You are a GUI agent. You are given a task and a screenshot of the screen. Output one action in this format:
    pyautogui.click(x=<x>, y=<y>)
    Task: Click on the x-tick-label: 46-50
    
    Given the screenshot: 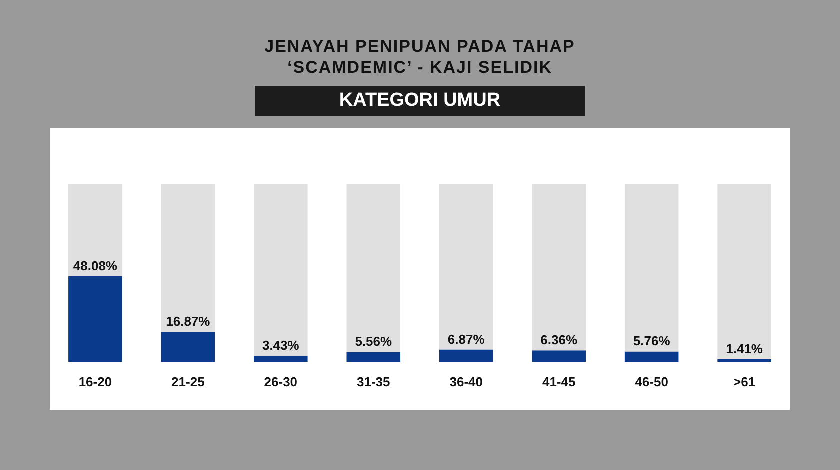 What is the action you would take?
    pyautogui.click(x=651, y=382)
    